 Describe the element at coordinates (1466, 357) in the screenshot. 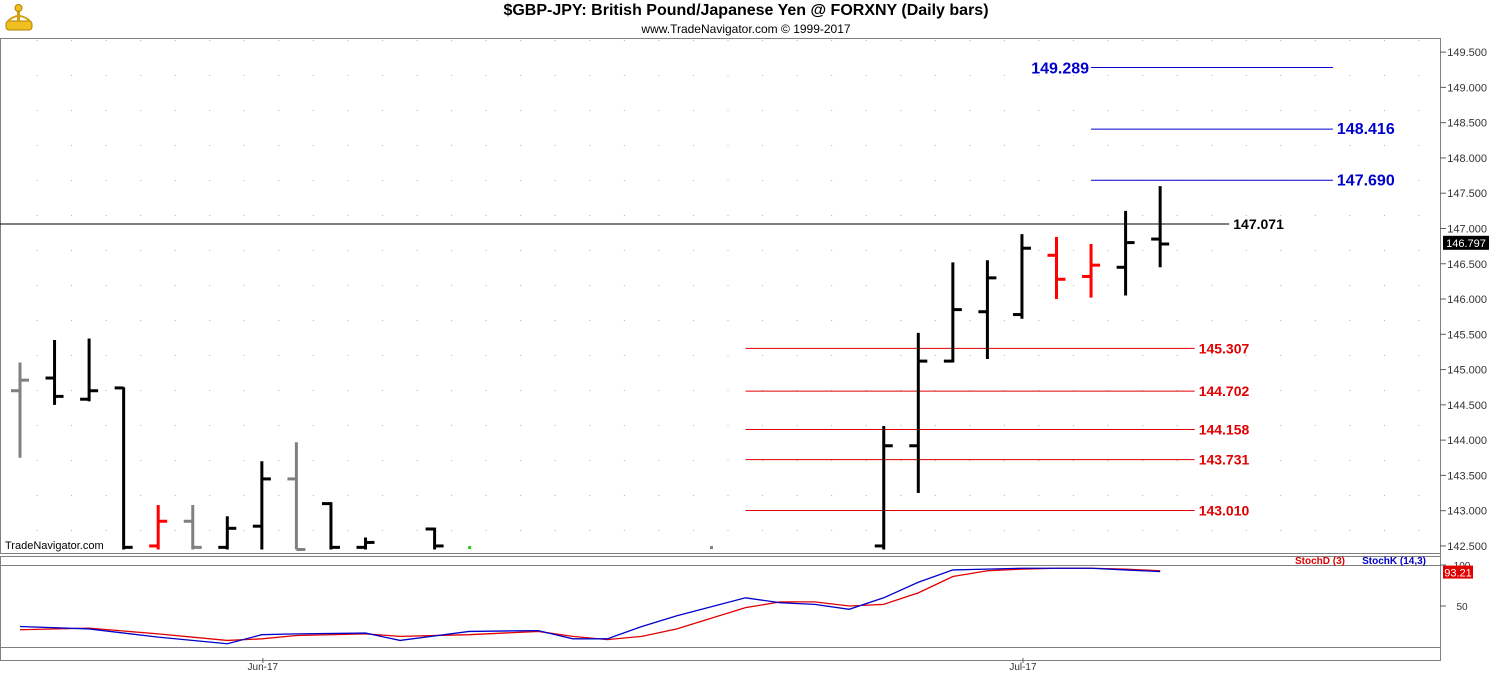

I see `price-axis-area` at that location.